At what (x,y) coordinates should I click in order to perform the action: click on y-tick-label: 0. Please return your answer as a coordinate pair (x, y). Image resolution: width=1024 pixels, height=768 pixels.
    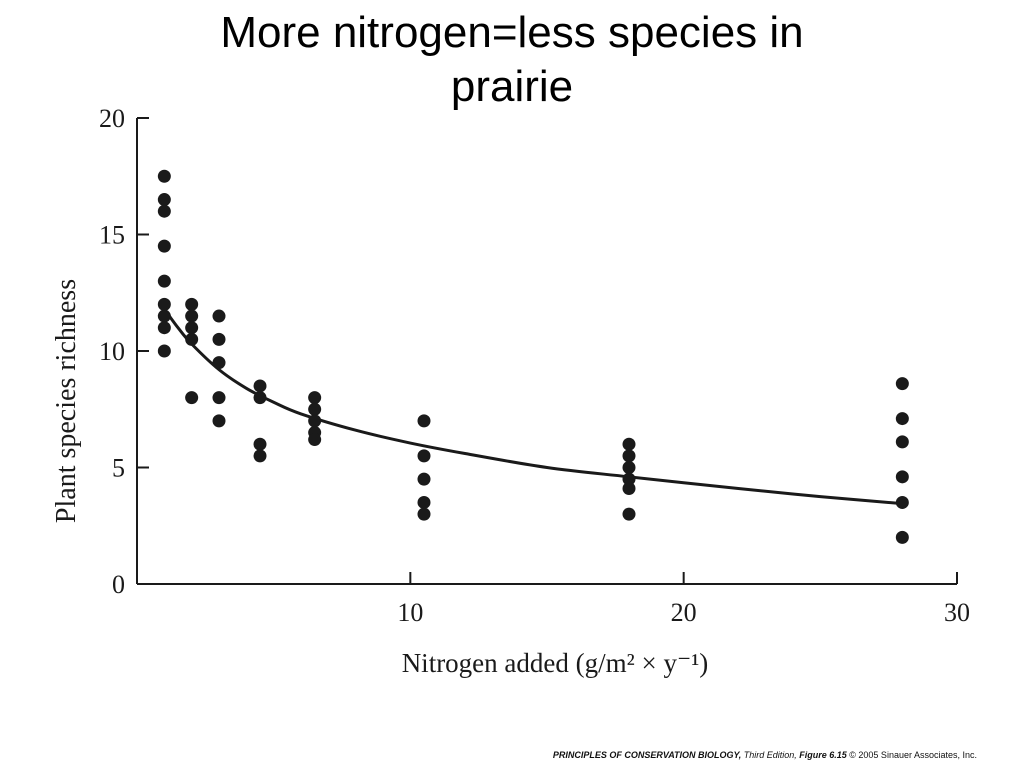
    Looking at the image, I should click on (118, 584).